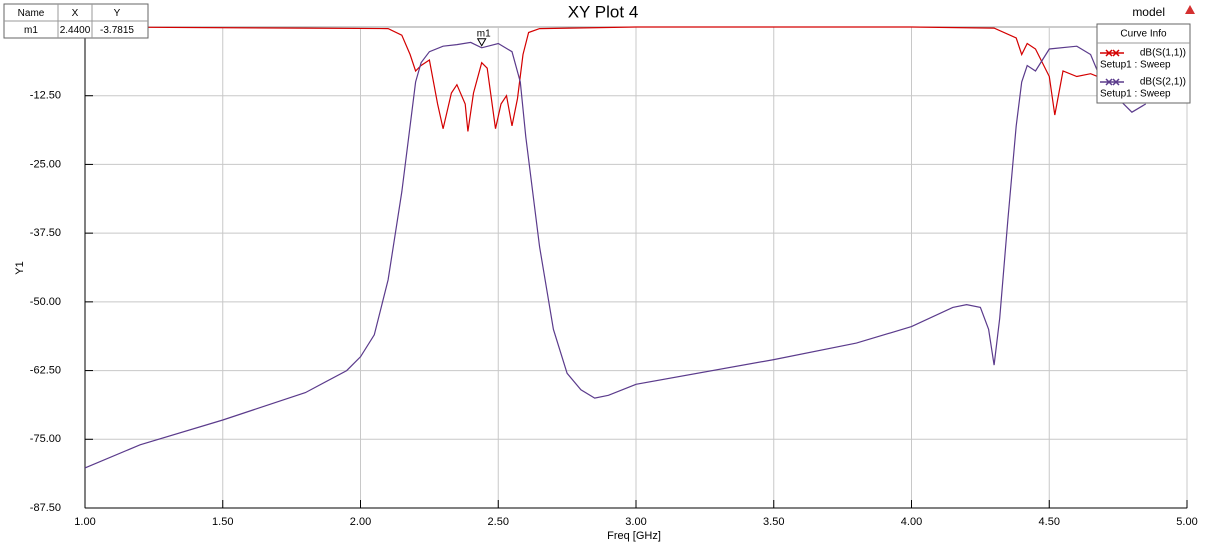  What do you see at coordinates (45, 439) in the screenshot?
I see `y-tick-label: -75.00` at bounding box center [45, 439].